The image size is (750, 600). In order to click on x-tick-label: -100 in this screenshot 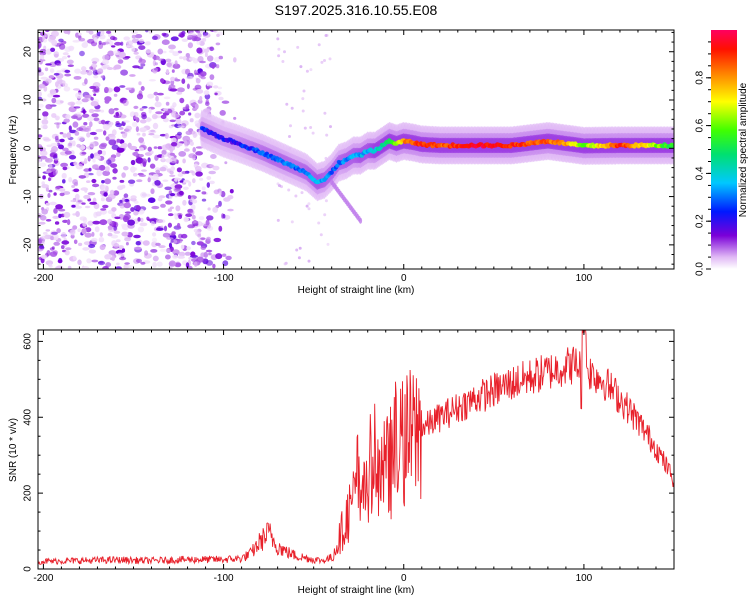, I will do `click(224, 578)`.